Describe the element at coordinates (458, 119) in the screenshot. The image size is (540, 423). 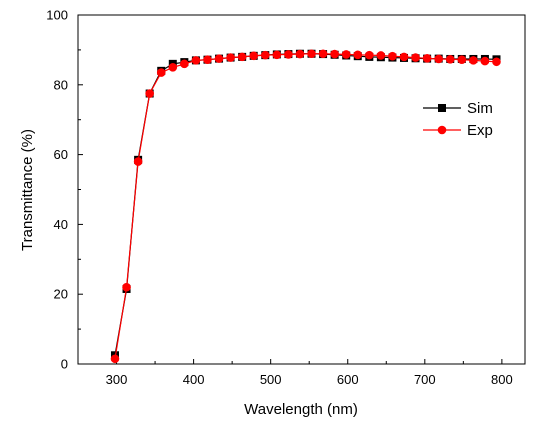
I see `legend: Sim Exp` at that location.